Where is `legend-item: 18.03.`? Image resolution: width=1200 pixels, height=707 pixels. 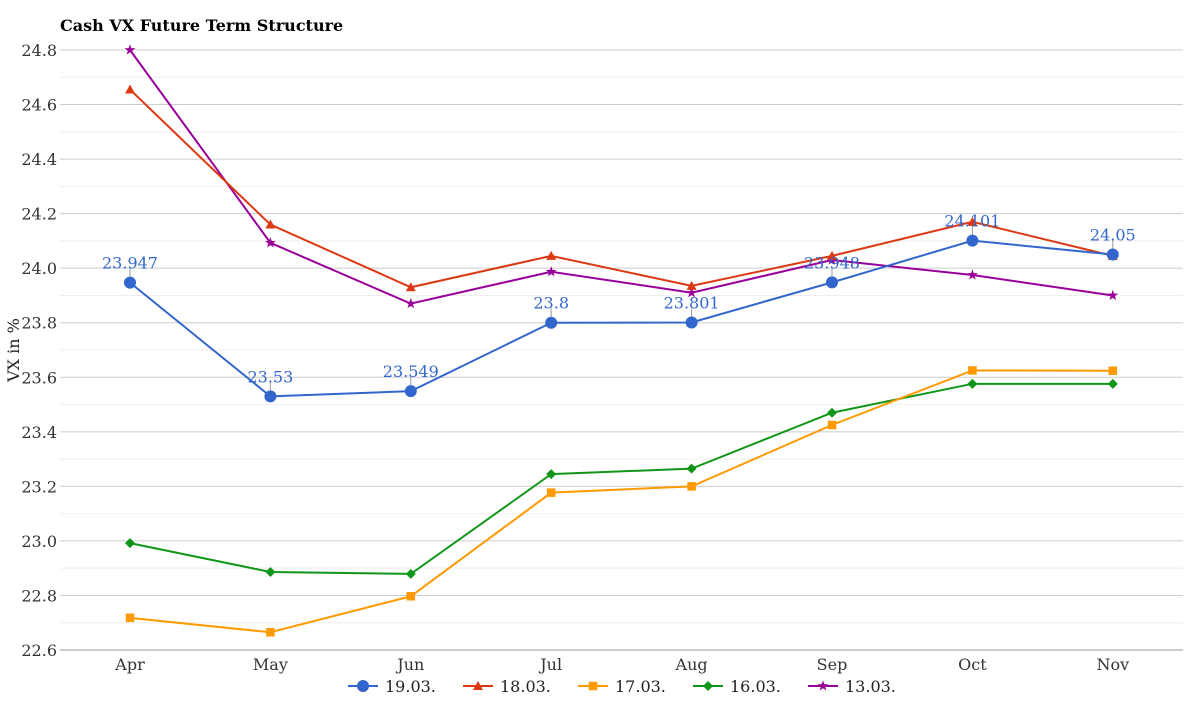 legend-item: 18.03. is located at coordinates (507, 686).